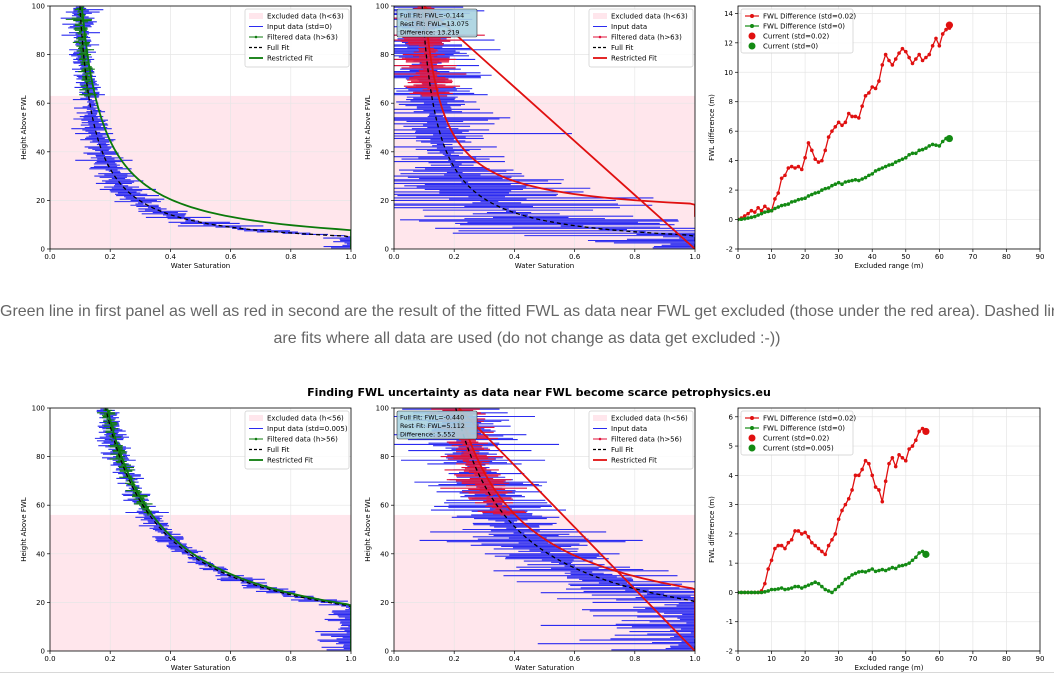 This screenshot has height=679, width=1054. What do you see at coordinates (905, 659) in the screenshot?
I see `x-tick-label: 50` at bounding box center [905, 659].